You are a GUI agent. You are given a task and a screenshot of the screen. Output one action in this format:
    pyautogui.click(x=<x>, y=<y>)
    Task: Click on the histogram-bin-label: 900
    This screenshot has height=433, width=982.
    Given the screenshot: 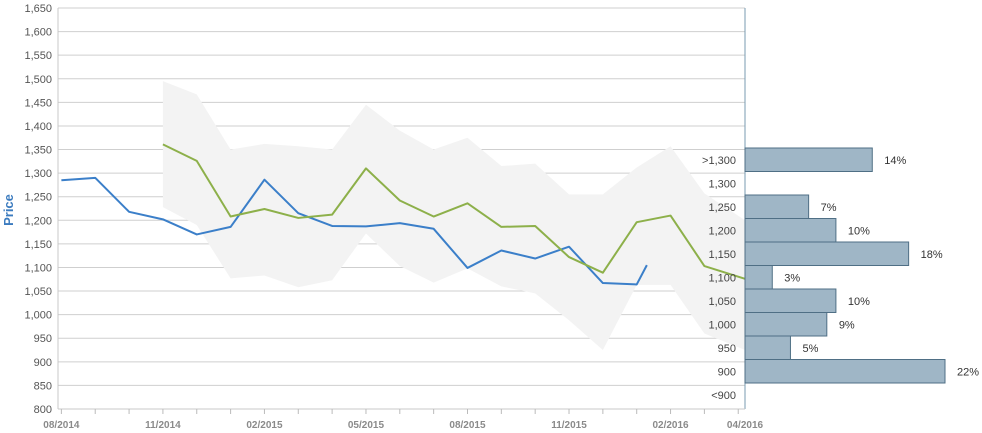 What is the action you would take?
    pyautogui.click(x=727, y=372)
    